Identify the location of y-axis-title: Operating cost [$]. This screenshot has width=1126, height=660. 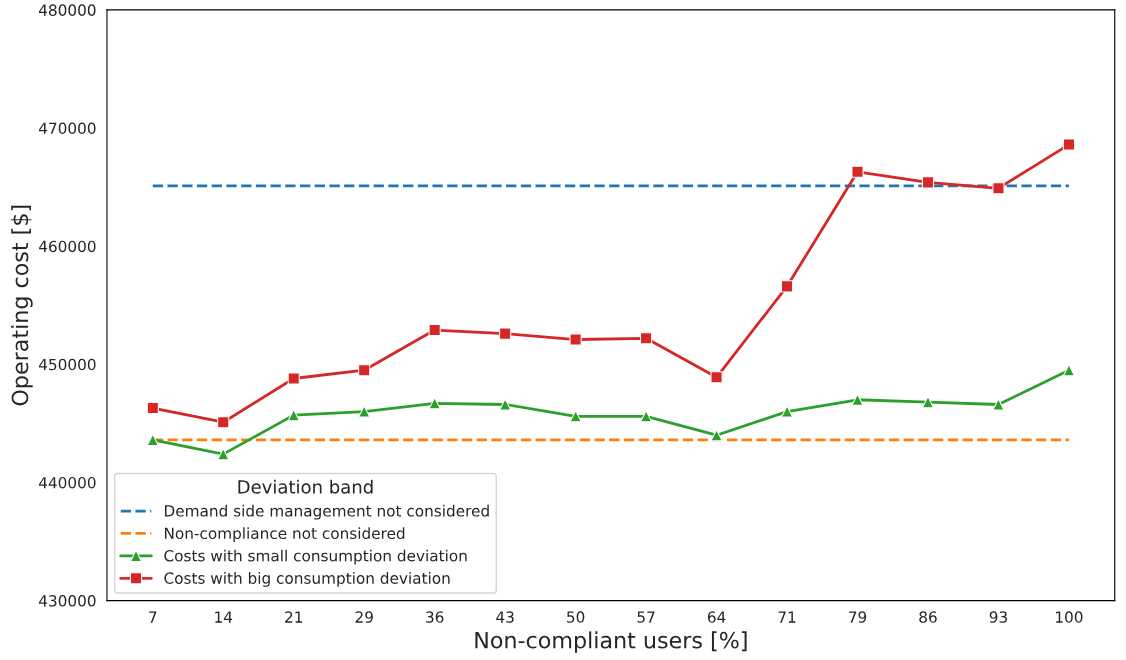
(22, 305).